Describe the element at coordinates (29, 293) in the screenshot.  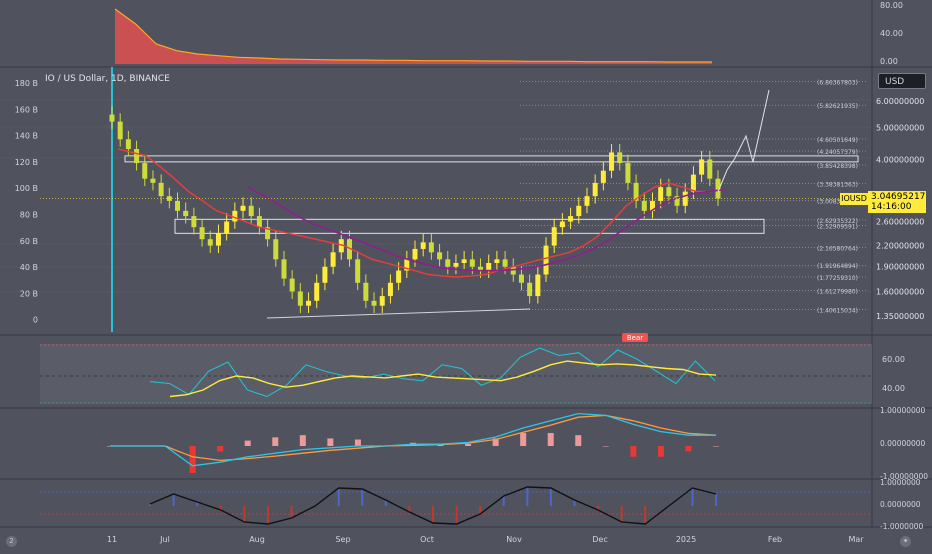
I see `volume-axis-label: 20 B` at that location.